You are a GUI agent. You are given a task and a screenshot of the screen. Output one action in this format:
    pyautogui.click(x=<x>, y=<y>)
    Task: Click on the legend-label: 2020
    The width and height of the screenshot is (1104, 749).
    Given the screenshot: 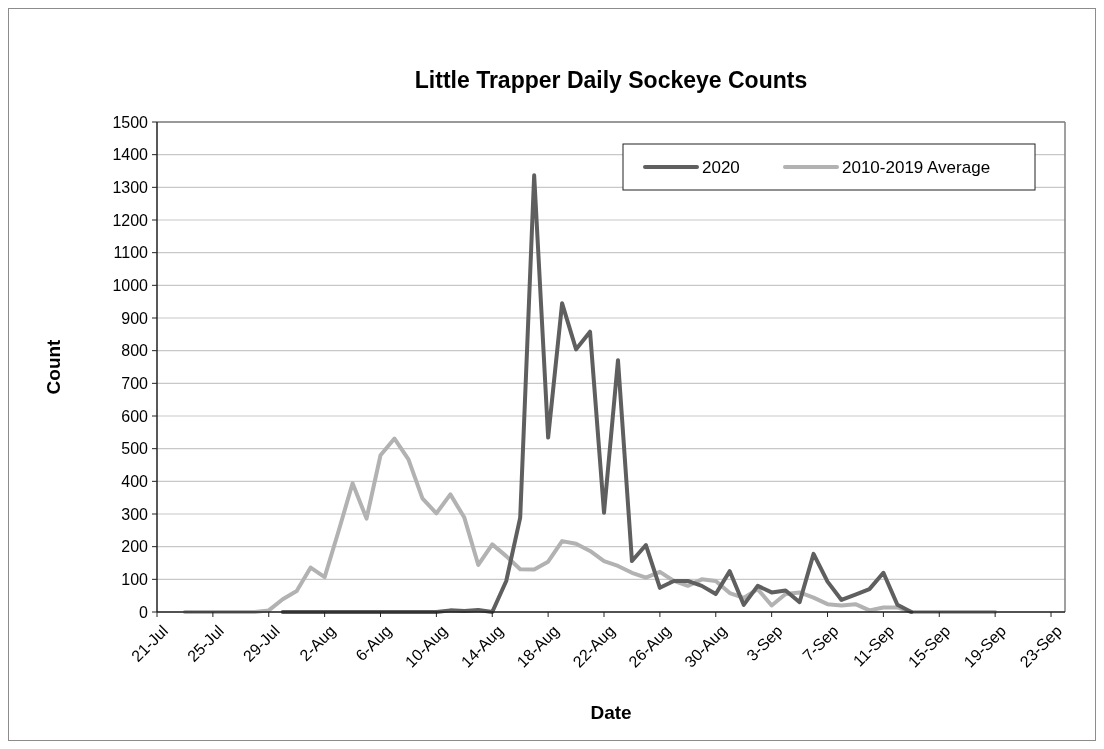 What is the action you would take?
    pyautogui.click(x=721, y=167)
    